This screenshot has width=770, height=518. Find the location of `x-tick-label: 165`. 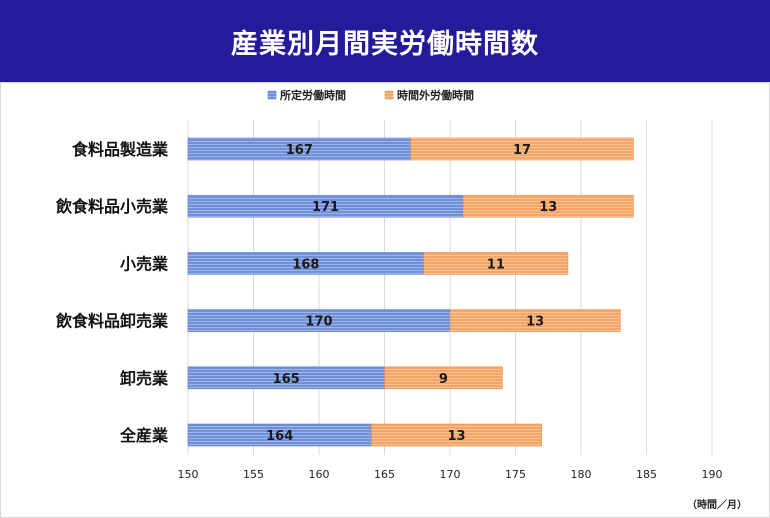

x-tick-label: 165 is located at coordinates (384, 474).